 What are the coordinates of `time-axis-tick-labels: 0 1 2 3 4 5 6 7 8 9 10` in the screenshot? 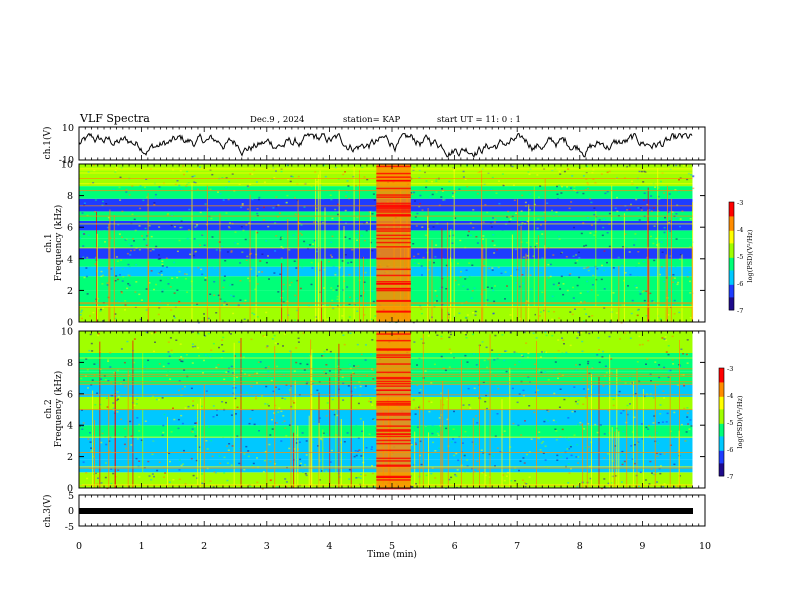 It's located at (393, 546).